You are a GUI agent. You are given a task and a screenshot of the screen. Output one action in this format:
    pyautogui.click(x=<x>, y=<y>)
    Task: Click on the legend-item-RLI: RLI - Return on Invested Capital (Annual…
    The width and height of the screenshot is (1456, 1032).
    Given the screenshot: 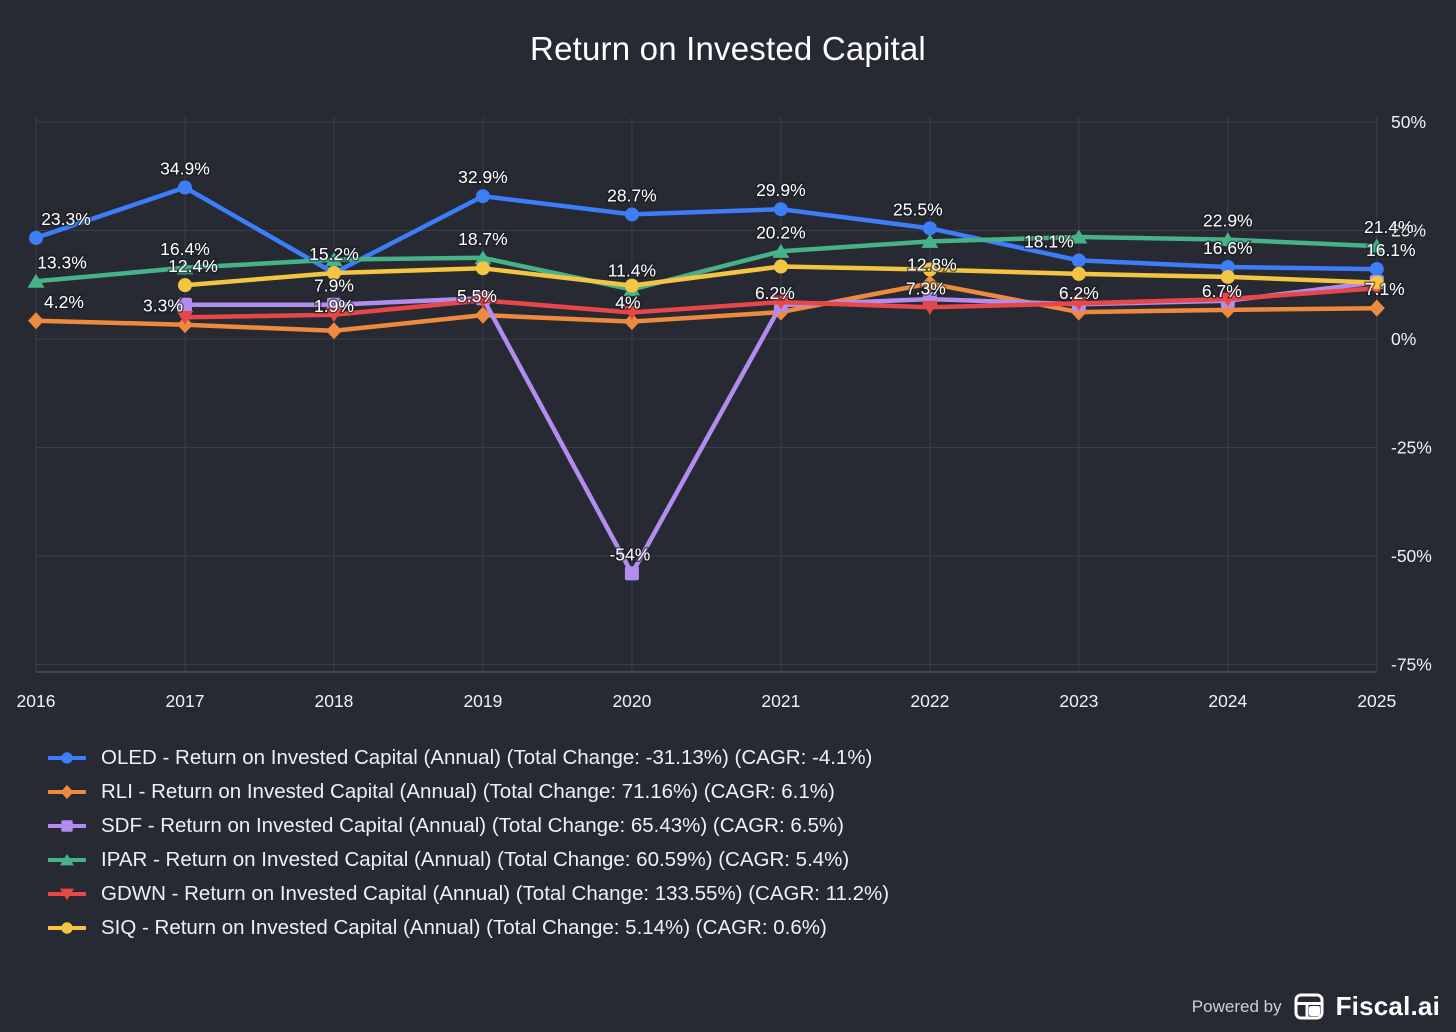 What is the action you would take?
    pyautogui.click(x=468, y=792)
    